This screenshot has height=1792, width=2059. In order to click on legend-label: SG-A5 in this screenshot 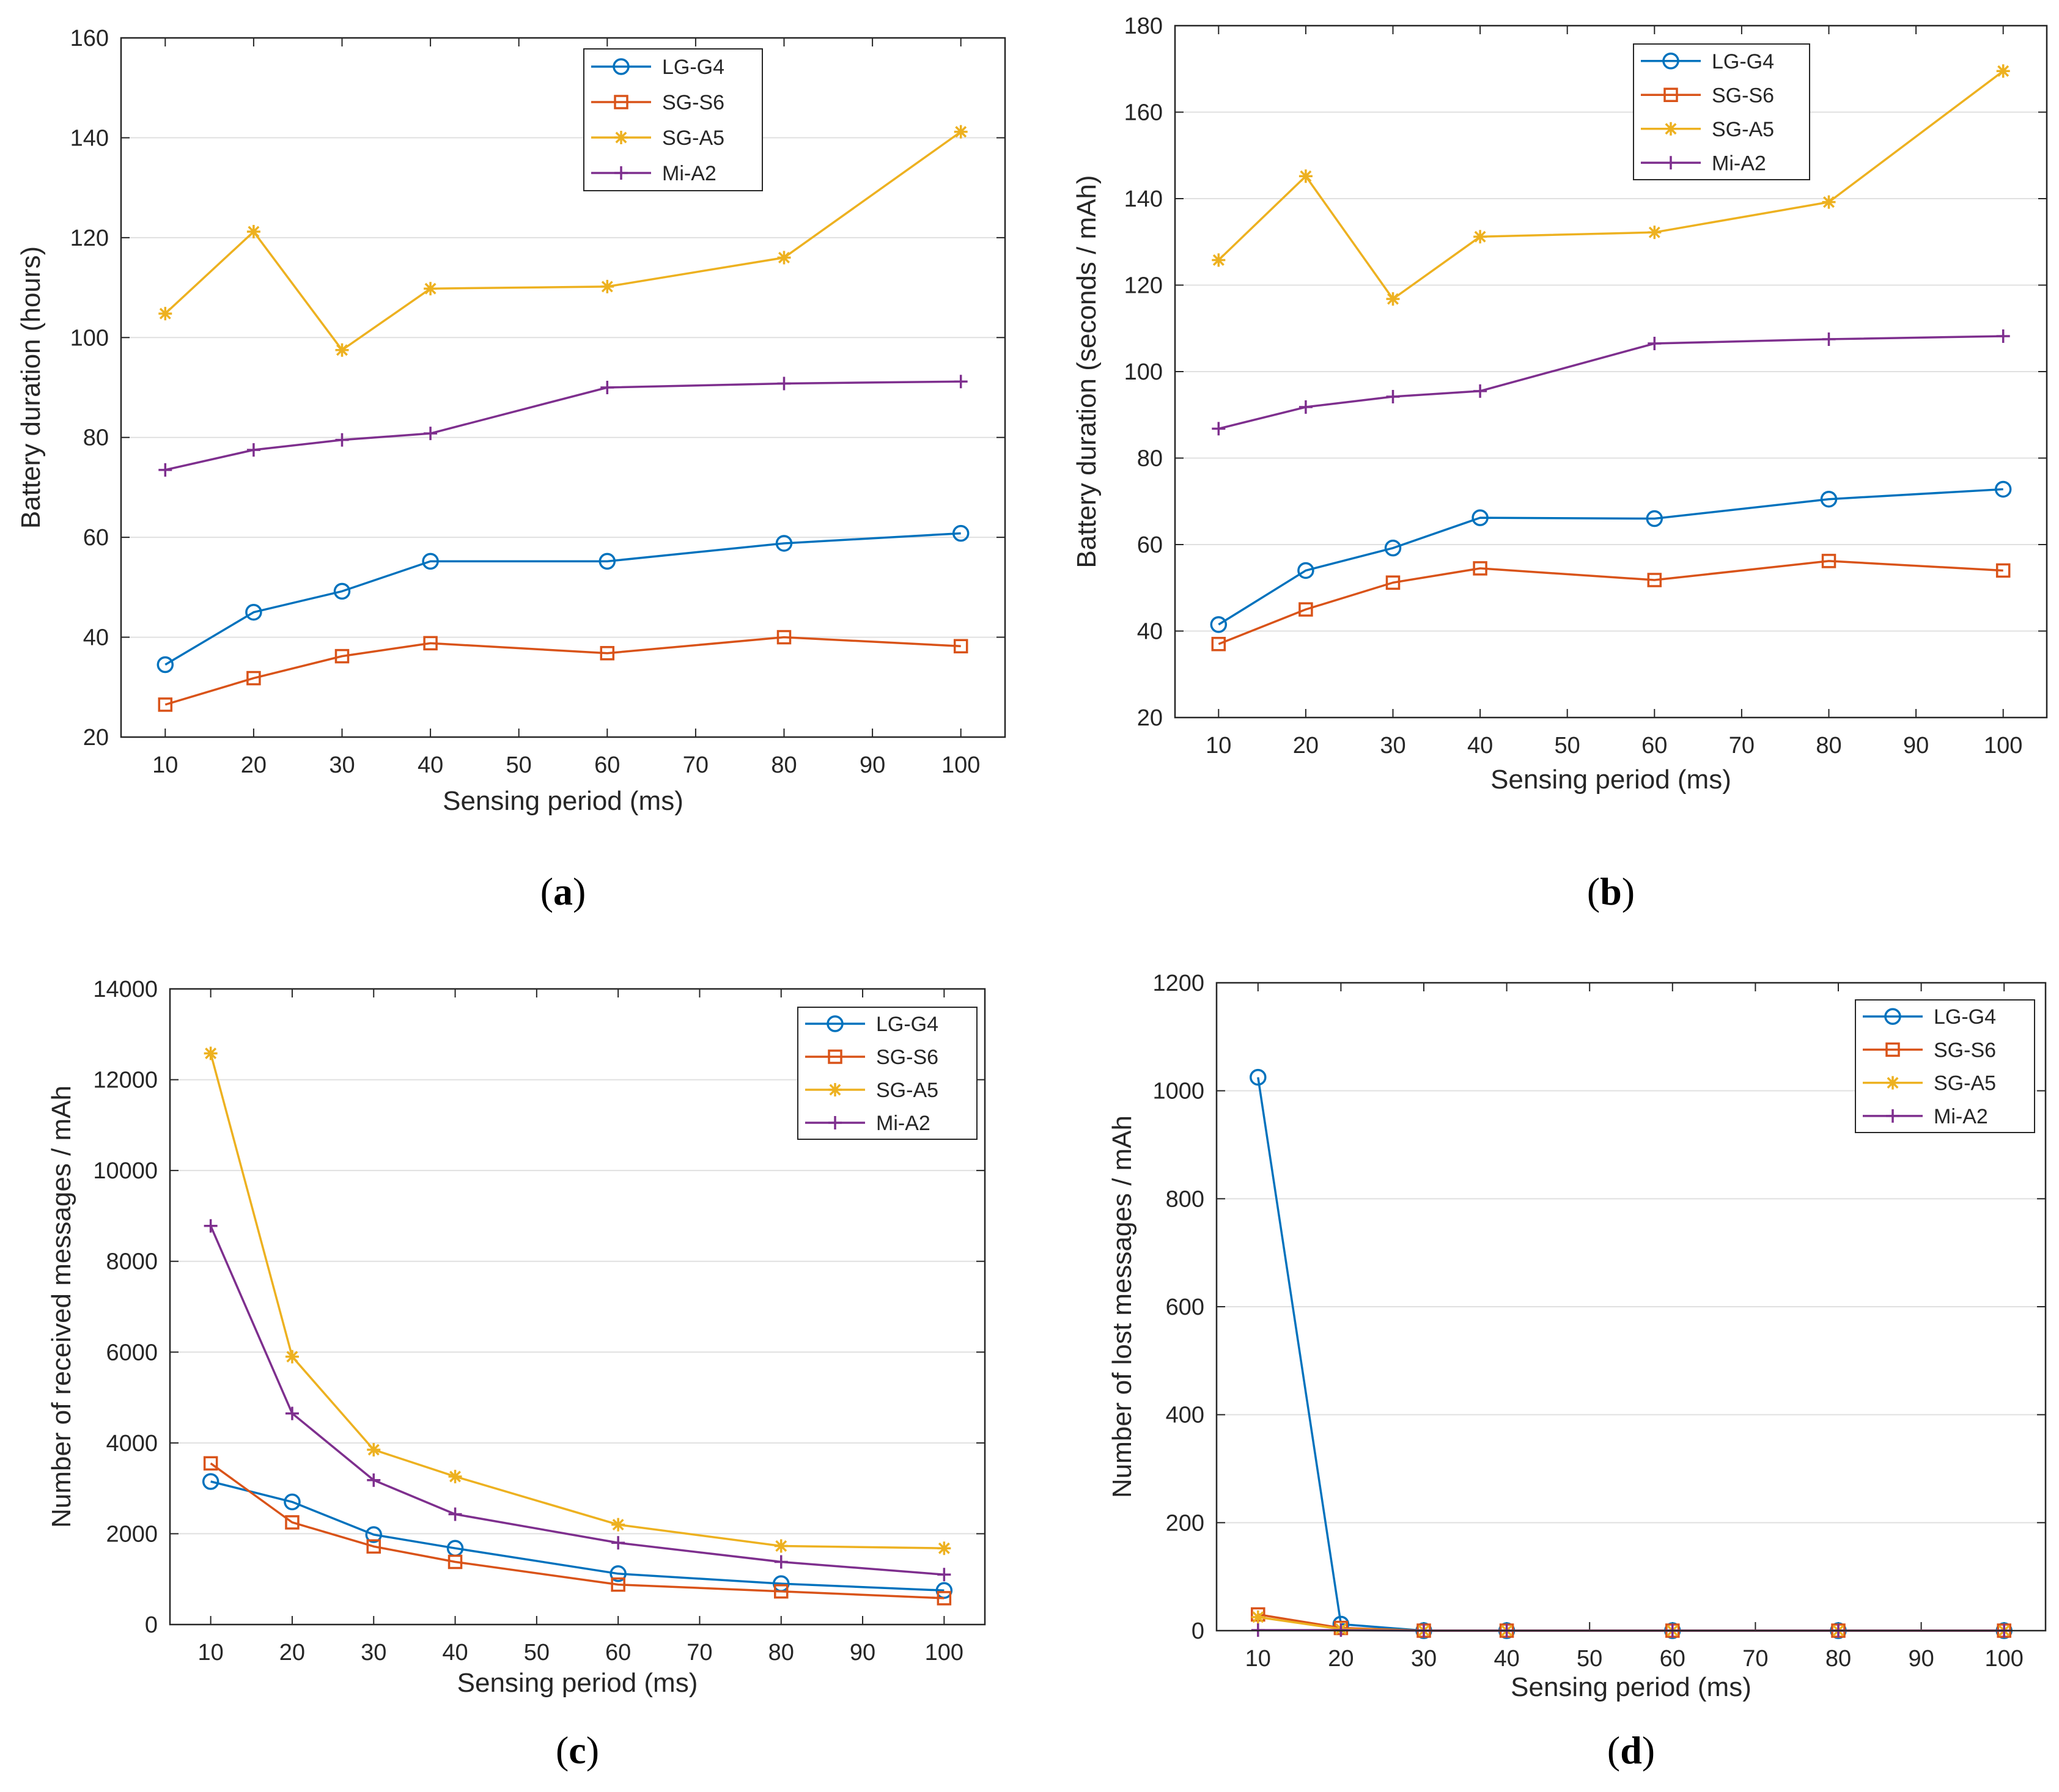, I will do `click(693, 138)`.